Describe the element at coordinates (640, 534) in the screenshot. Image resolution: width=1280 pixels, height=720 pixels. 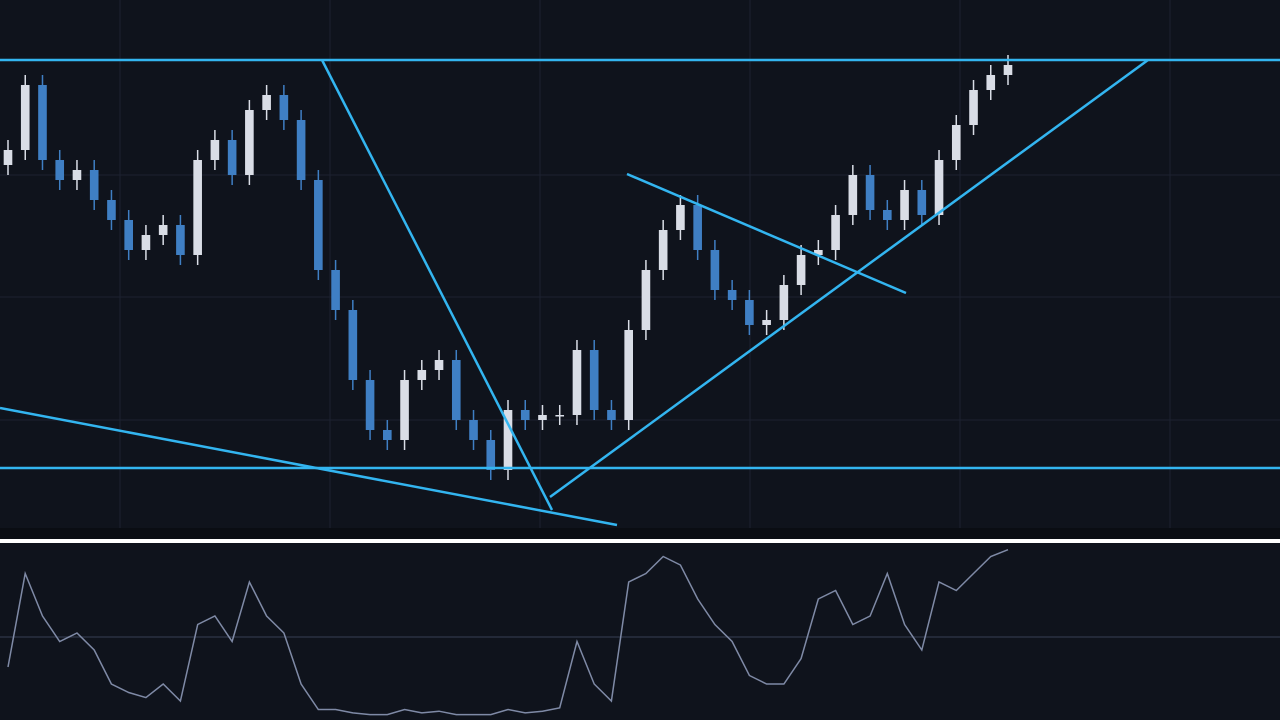
I see `panel-gap` at that location.